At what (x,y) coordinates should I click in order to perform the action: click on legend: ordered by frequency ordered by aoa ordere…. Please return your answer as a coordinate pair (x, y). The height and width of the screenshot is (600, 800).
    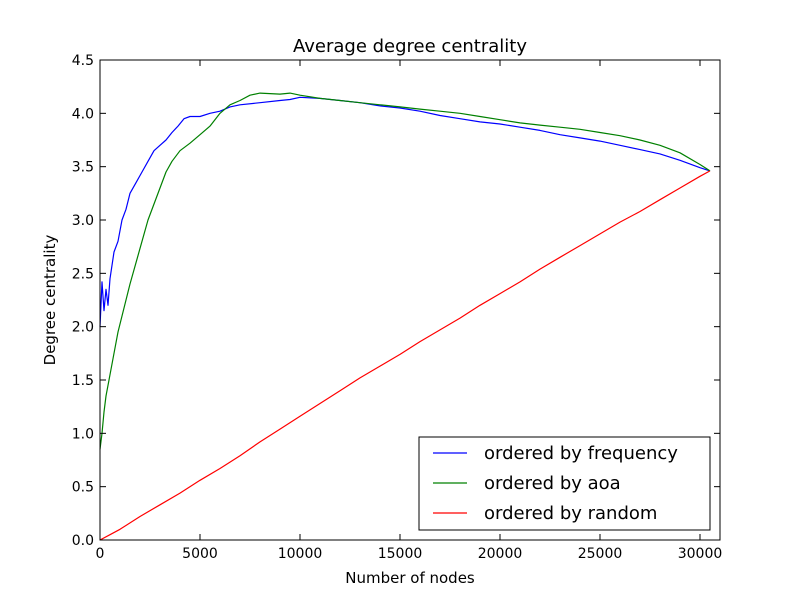
    Looking at the image, I should click on (564, 483).